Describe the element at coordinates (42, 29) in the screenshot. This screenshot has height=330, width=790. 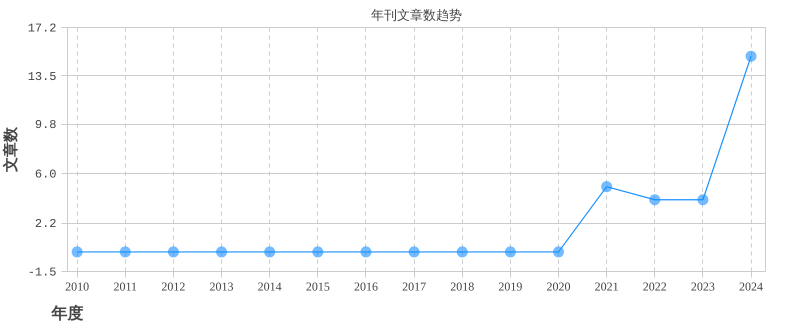
I see `y-tick-label: 17.2` at that location.